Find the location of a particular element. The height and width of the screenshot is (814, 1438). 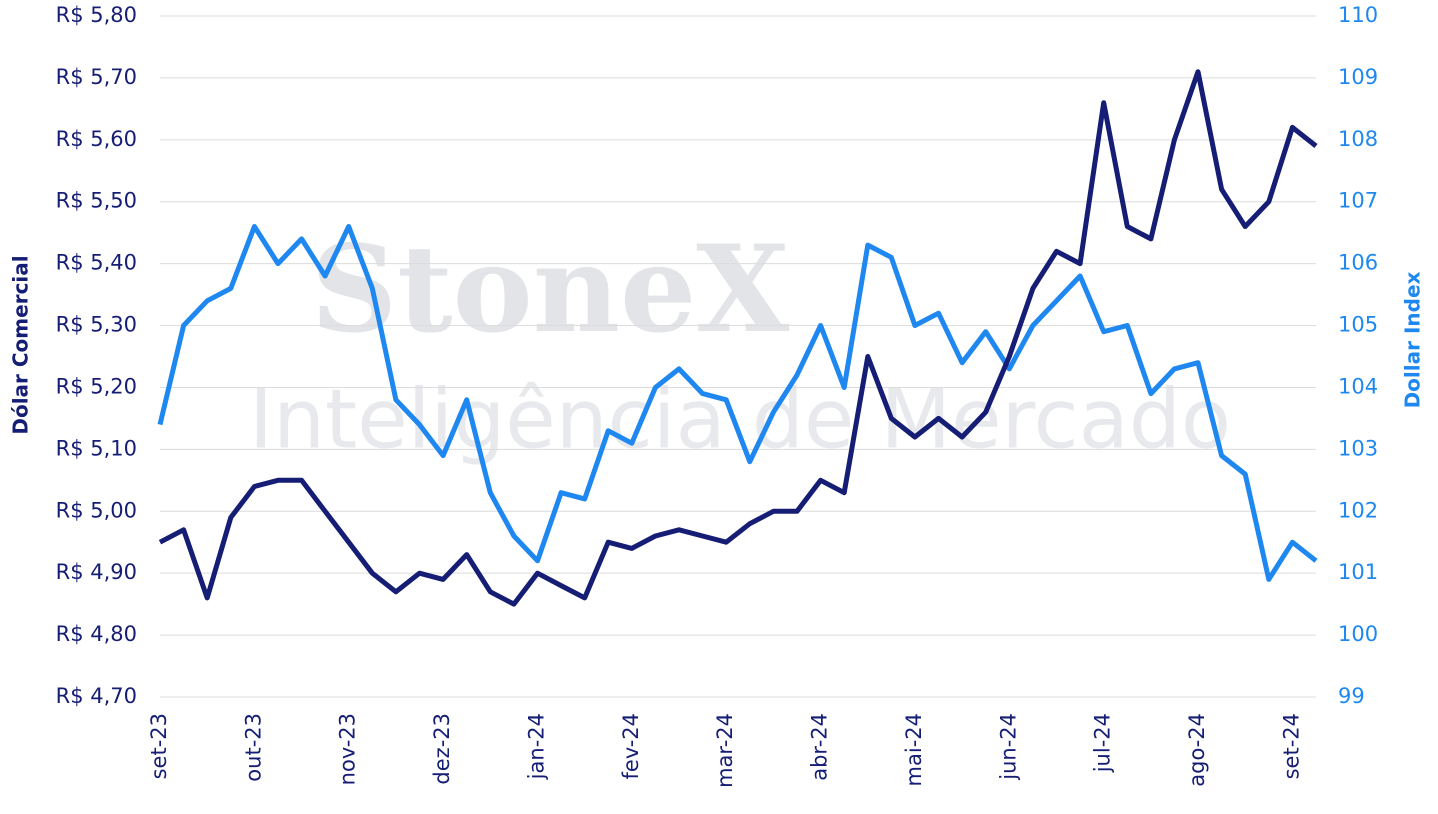

y2-tick-label: 106 is located at coordinates (1358, 263).